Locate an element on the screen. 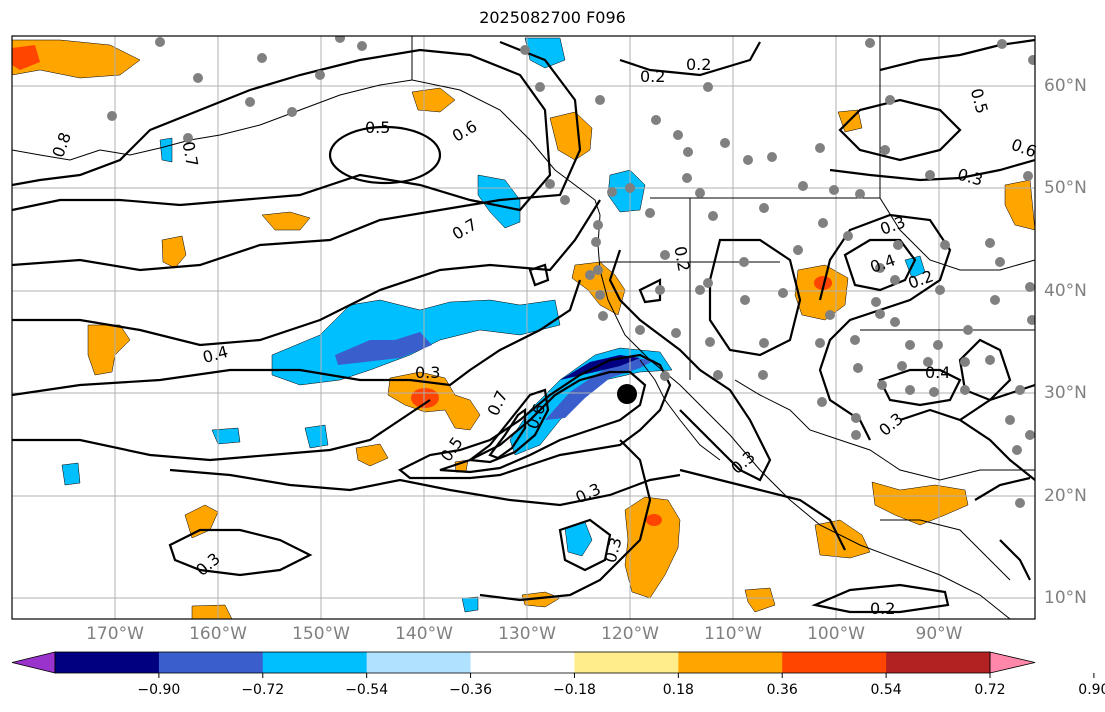 Image resolution: width=1105 pixels, height=712 pixels. longitude-label: 150°W is located at coordinates (321, 634).